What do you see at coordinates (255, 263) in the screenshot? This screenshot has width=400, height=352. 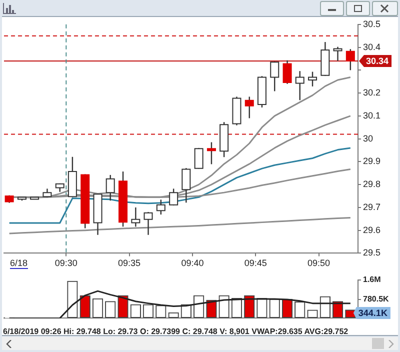 I see `x-tick-label: 09:45` at bounding box center [255, 263].